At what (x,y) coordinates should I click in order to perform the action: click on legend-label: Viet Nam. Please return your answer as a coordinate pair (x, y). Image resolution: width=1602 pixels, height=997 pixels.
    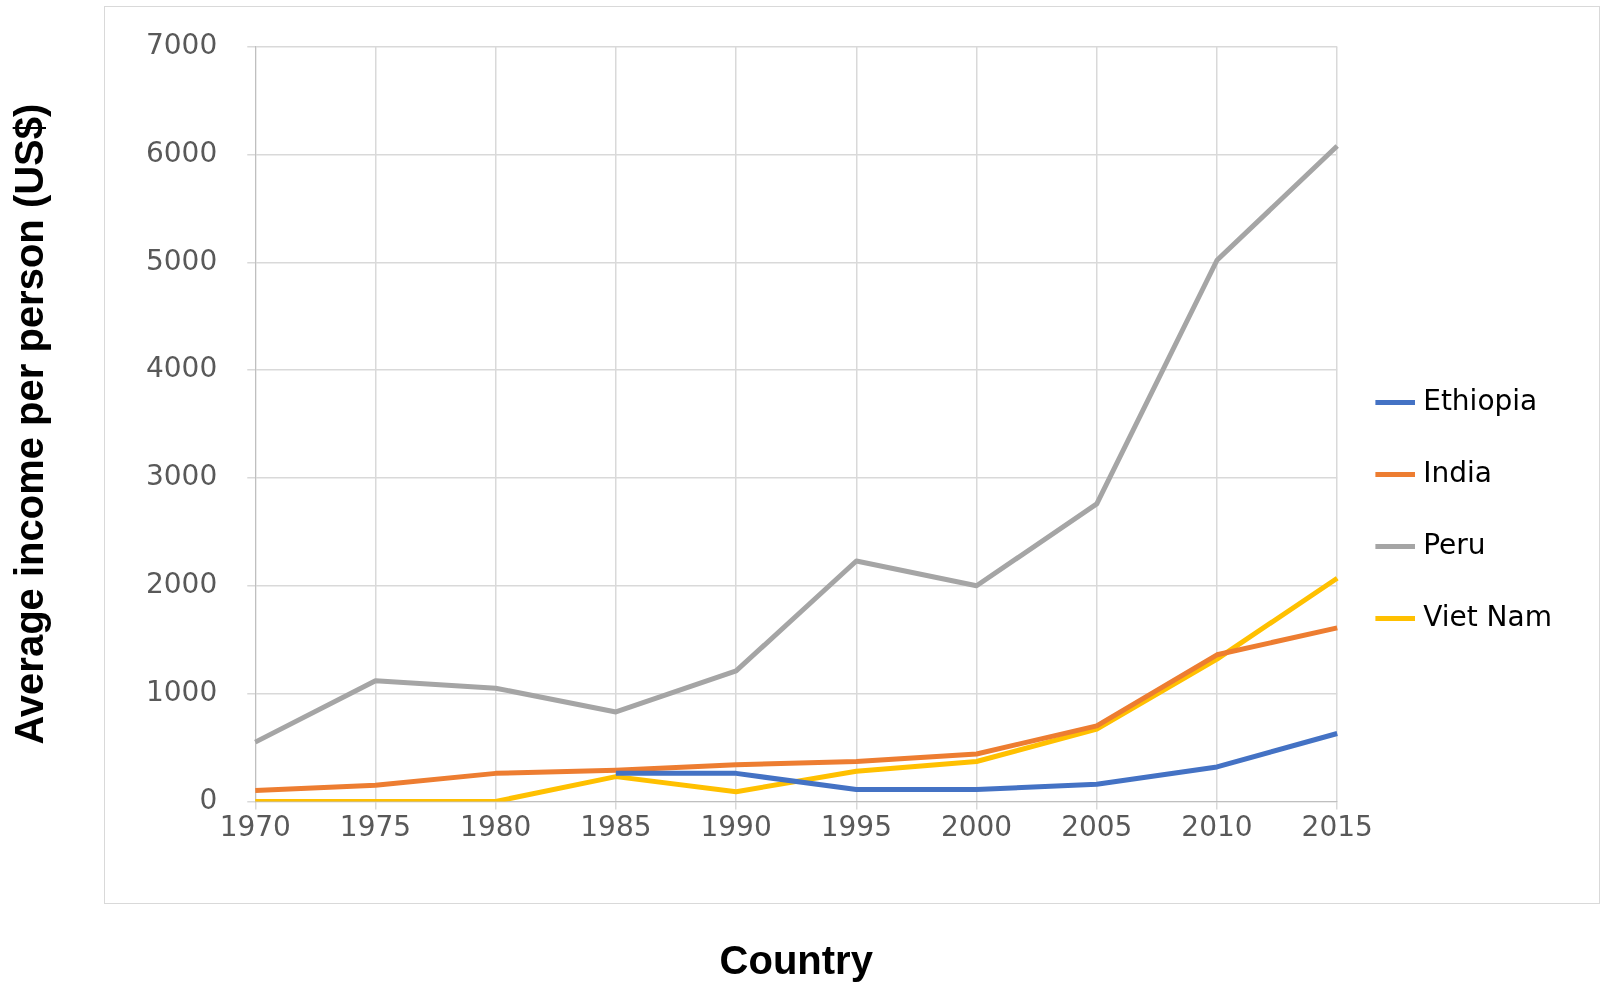
    Looking at the image, I should click on (1488, 616).